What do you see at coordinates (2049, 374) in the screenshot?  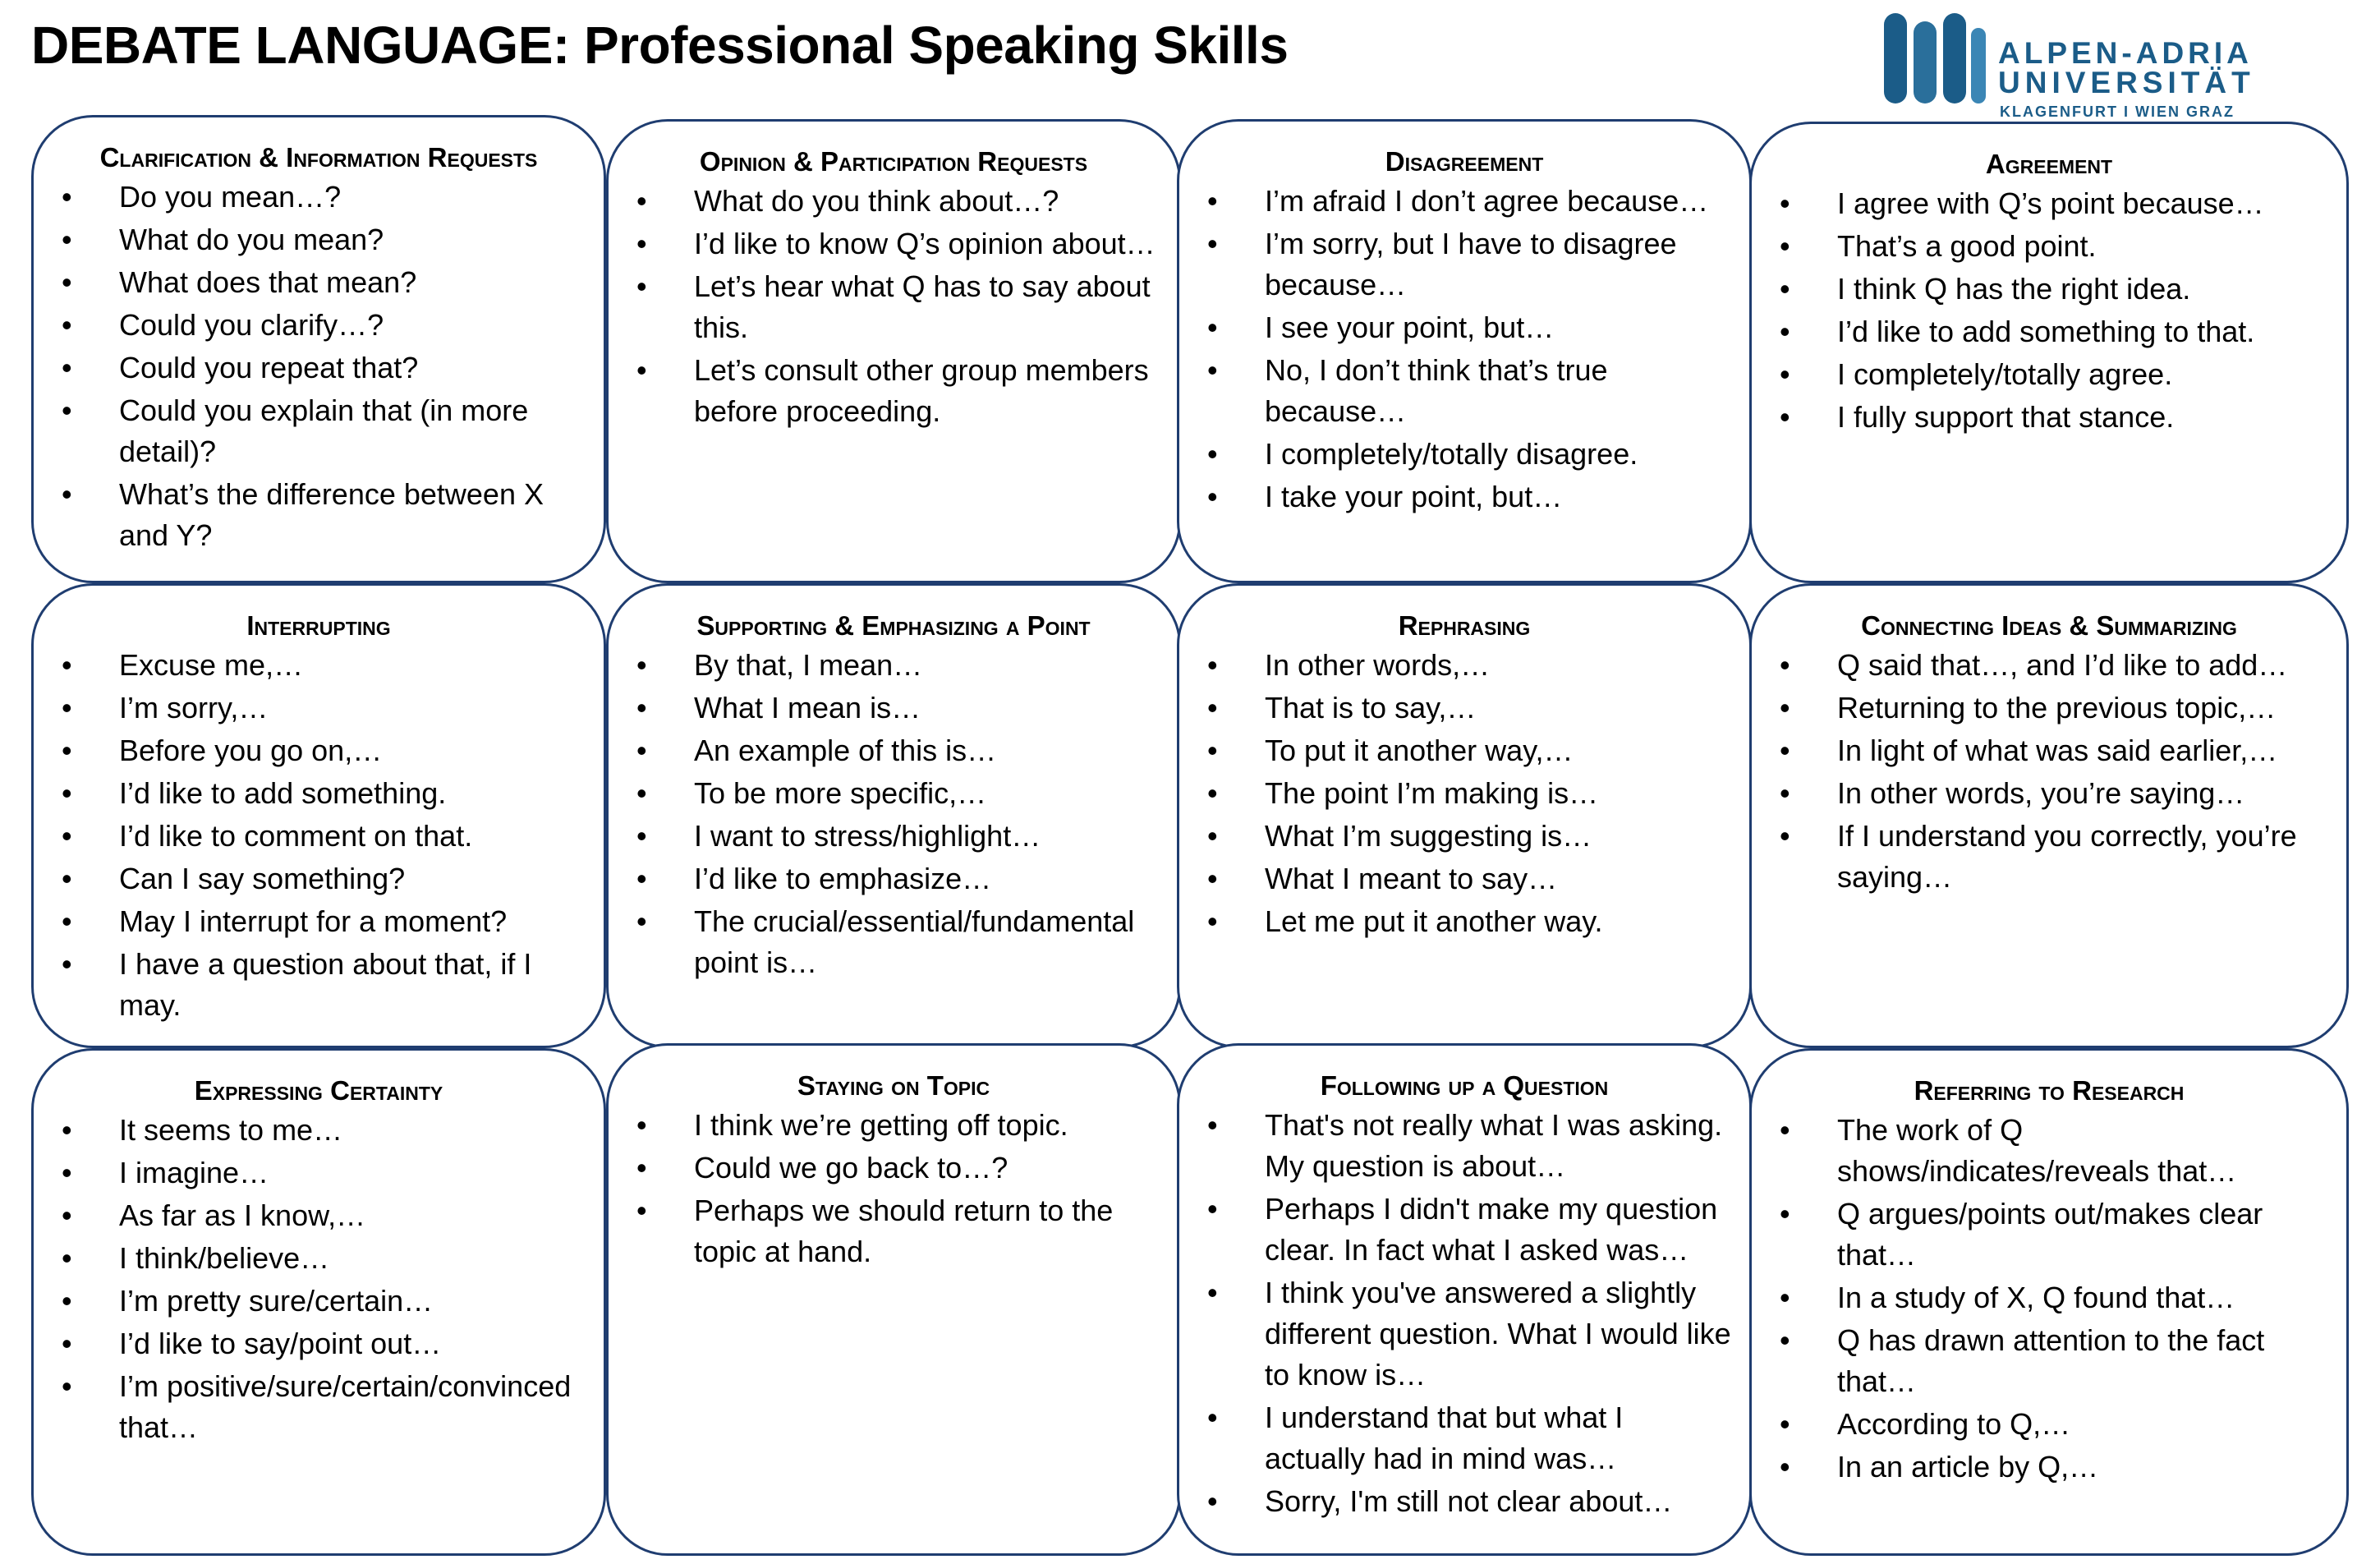 I see `phrase-item: I completely/totally agree.` at bounding box center [2049, 374].